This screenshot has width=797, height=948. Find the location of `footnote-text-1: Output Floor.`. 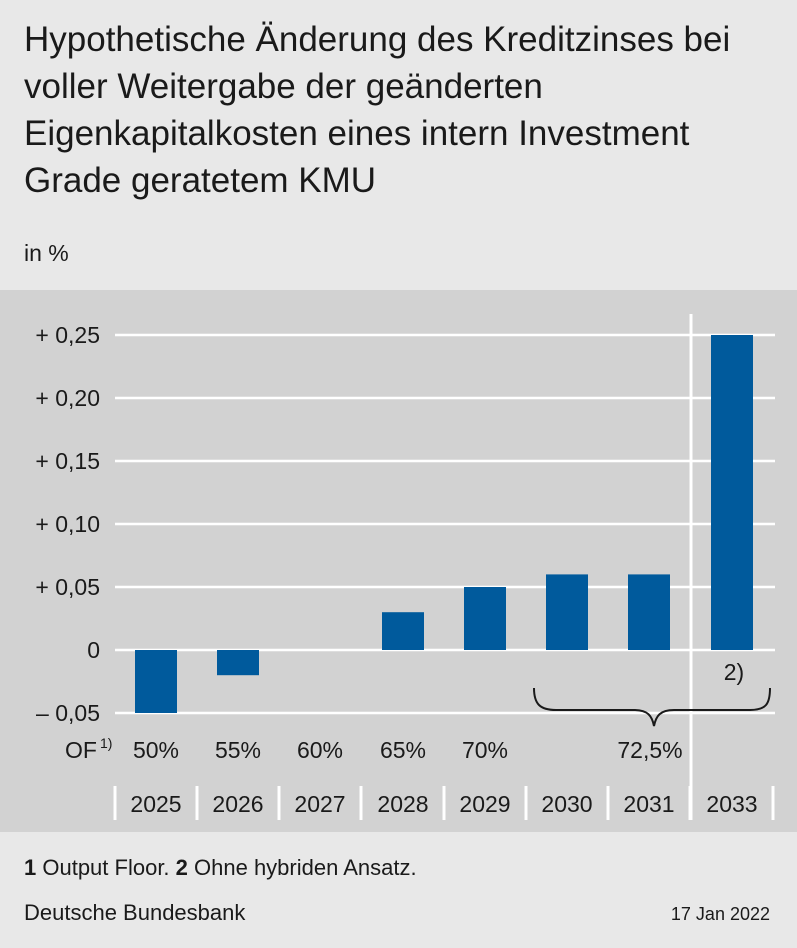

footnote-text-1: Output Floor. is located at coordinates (106, 867).